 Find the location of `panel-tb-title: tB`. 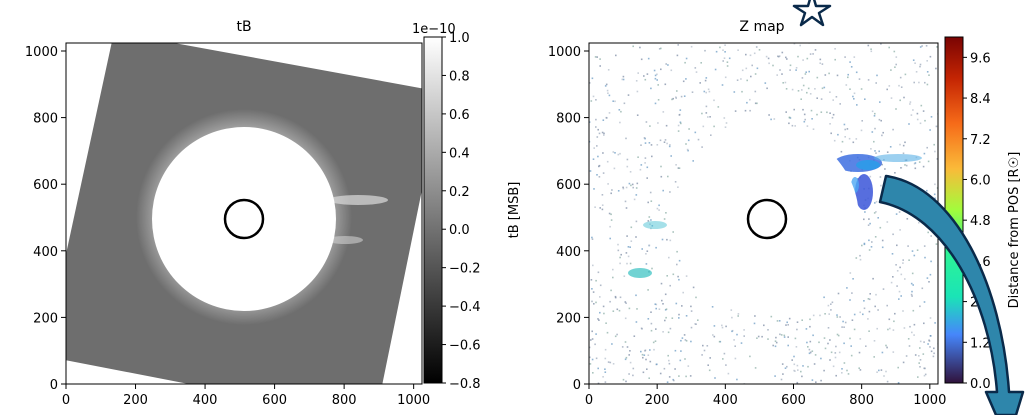

panel-tb-title: tB is located at coordinates (243, 27).